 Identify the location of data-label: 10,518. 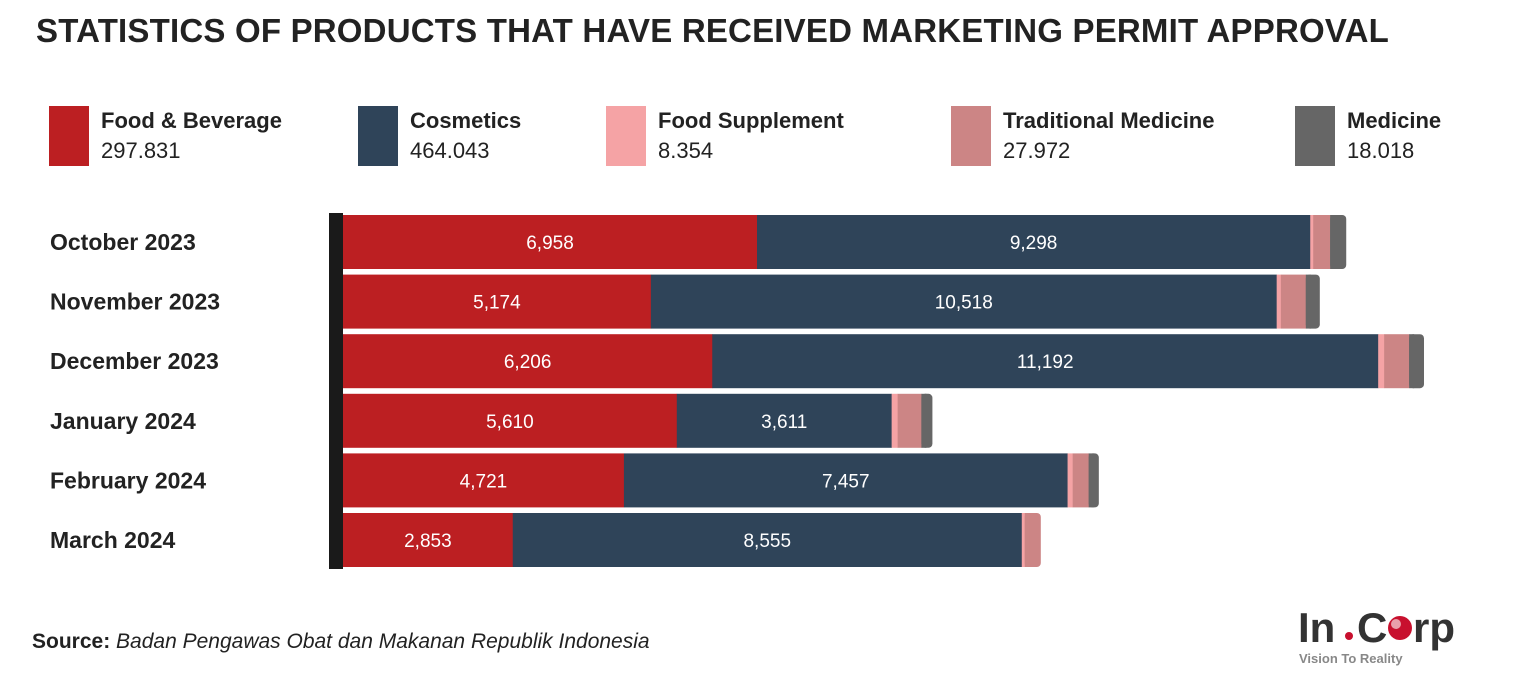
(964, 303).